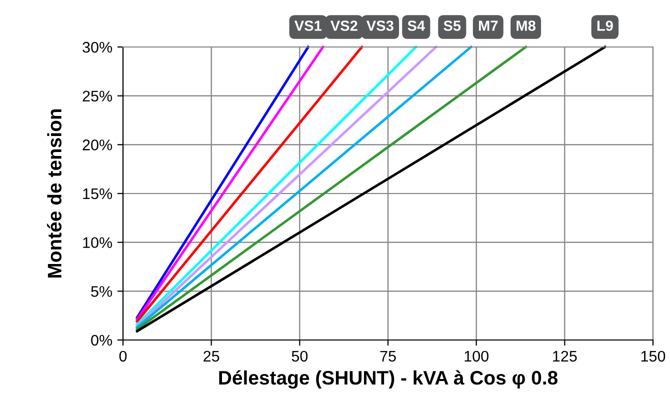 This screenshot has width=670, height=408. I want to click on y-tick-label: 0%, so click(101, 340).